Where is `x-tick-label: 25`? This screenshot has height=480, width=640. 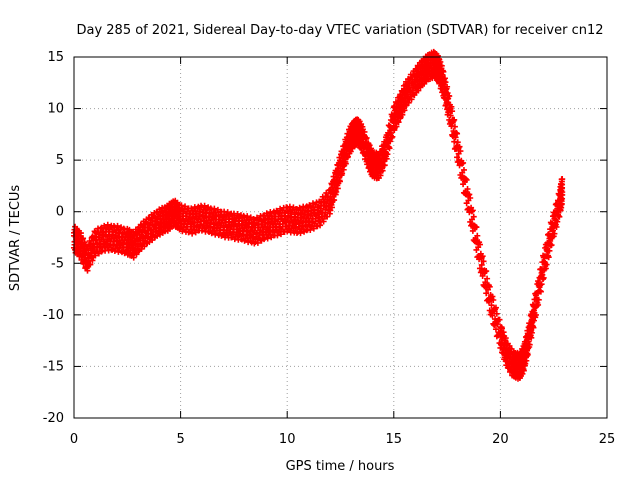 x-tick-label: 25 is located at coordinates (607, 439).